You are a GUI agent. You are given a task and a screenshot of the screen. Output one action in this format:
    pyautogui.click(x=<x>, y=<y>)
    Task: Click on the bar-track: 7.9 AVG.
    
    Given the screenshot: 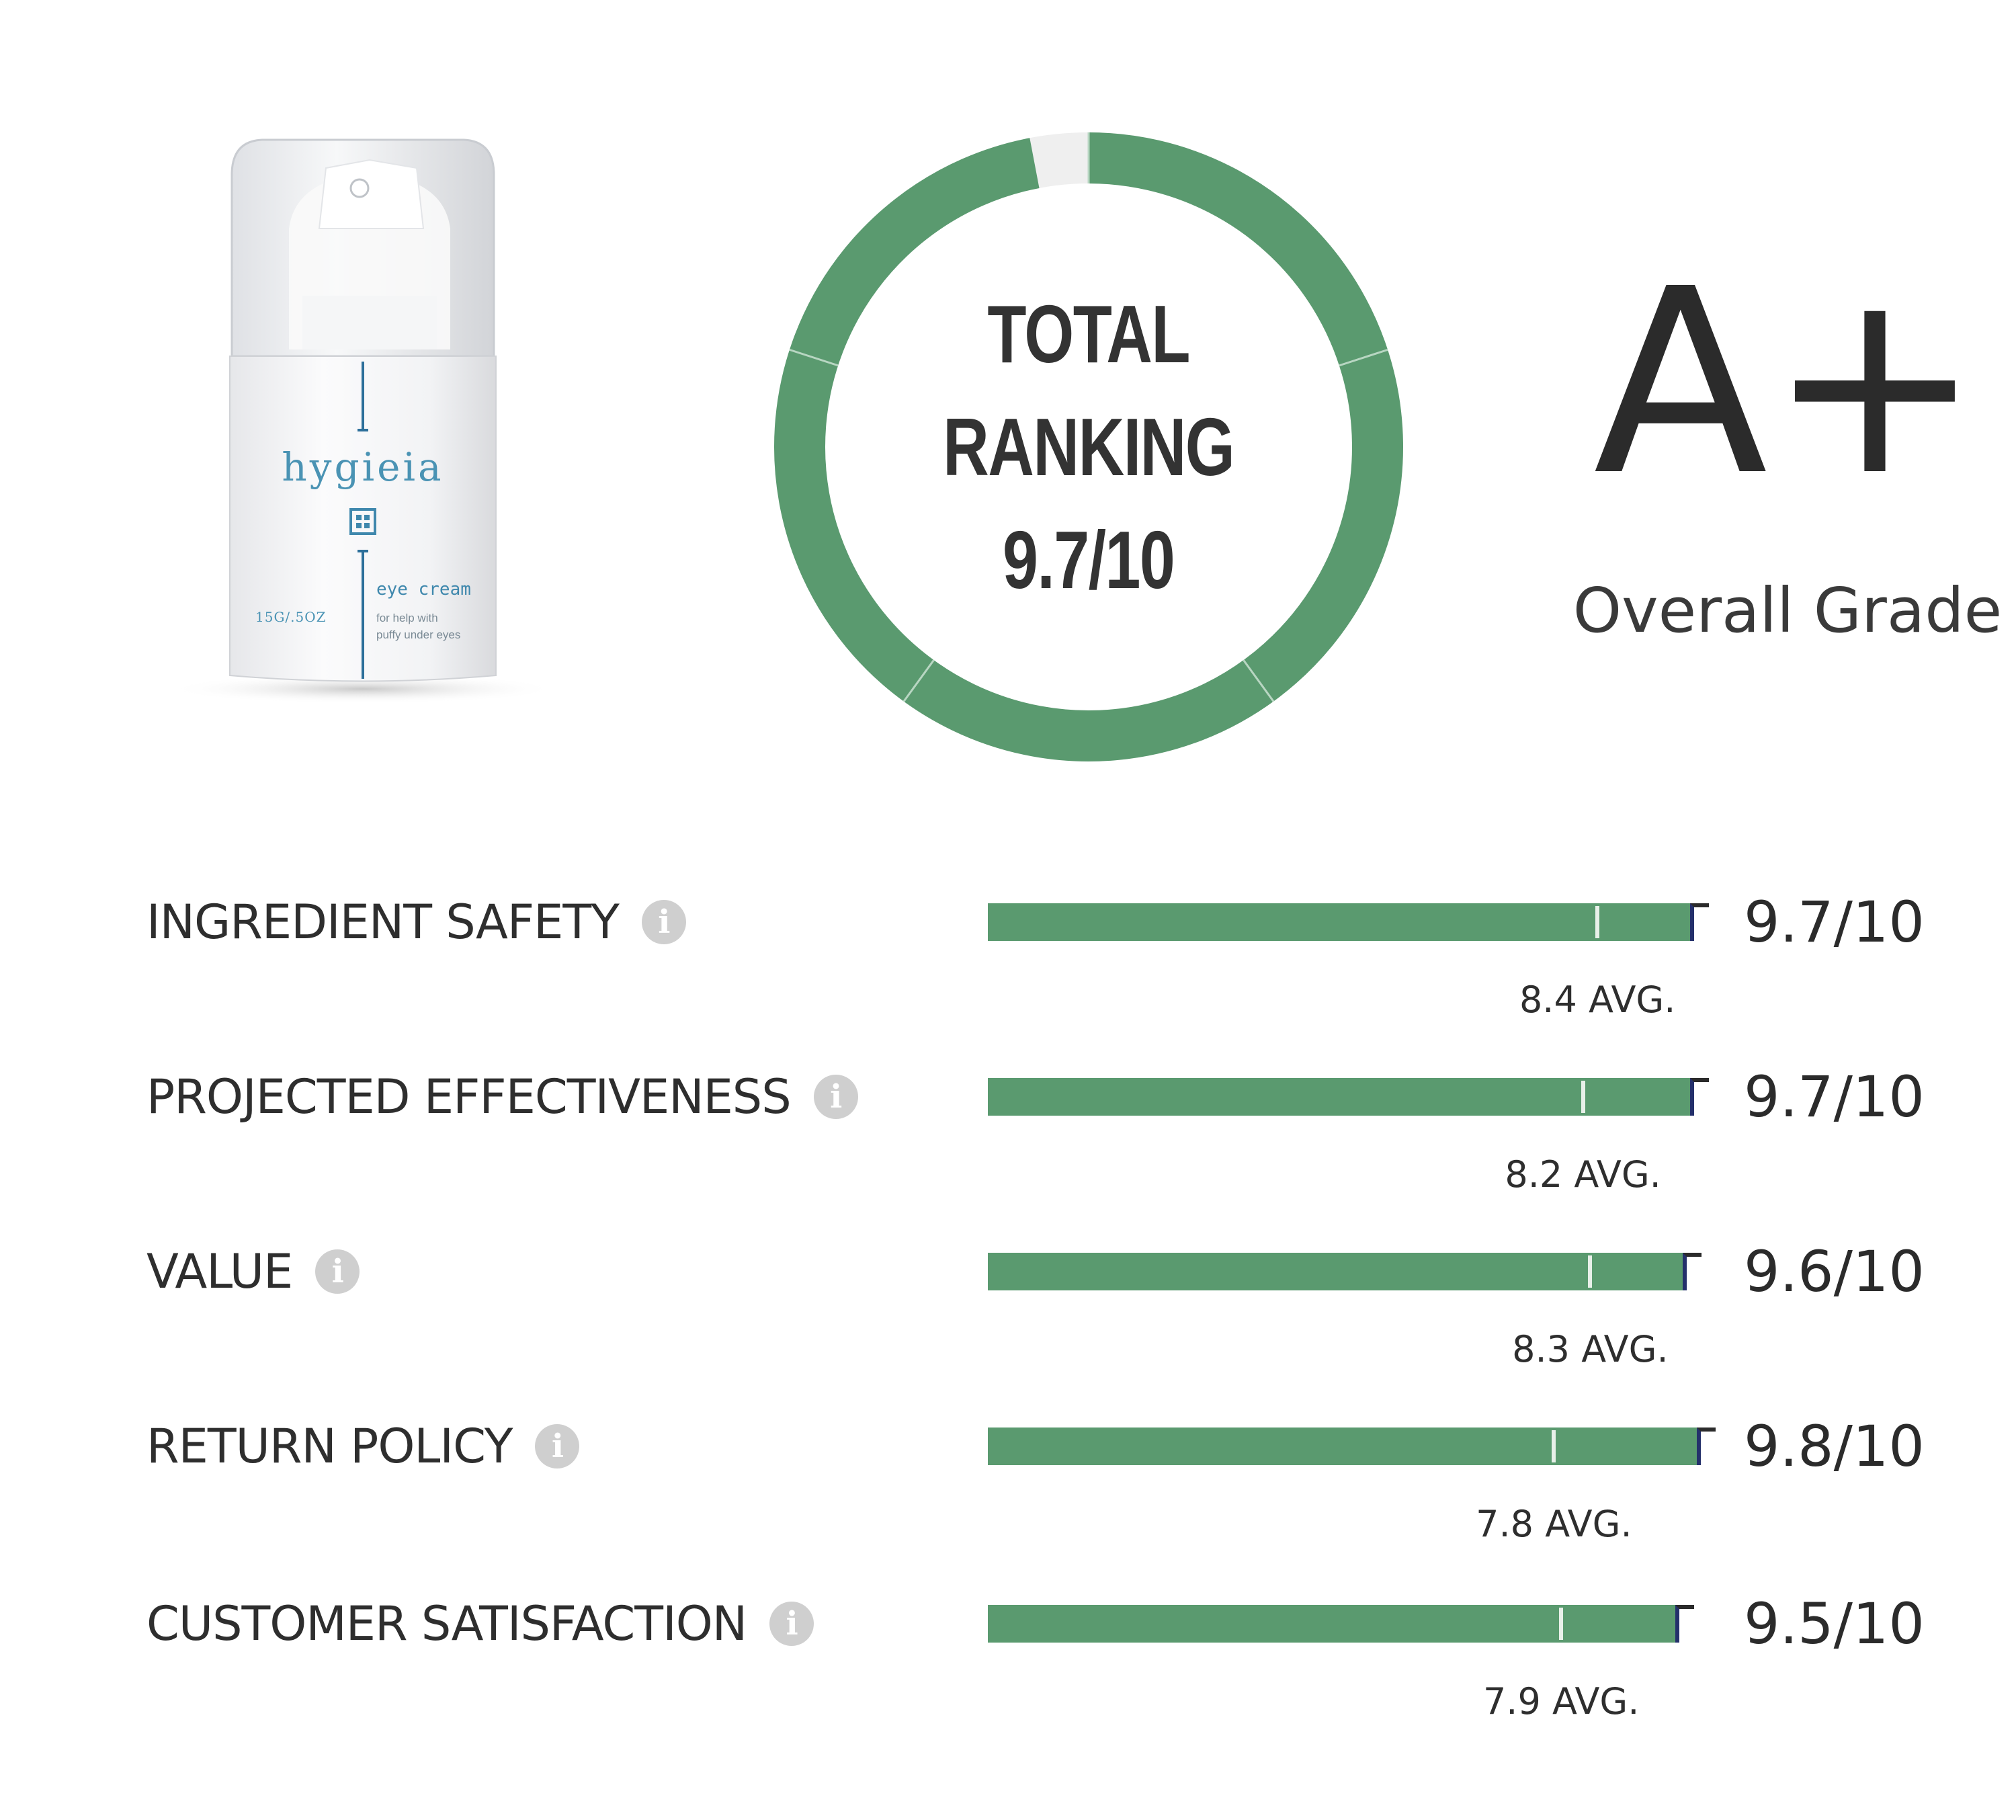 What is the action you would take?
    pyautogui.click(x=1351, y=1664)
    